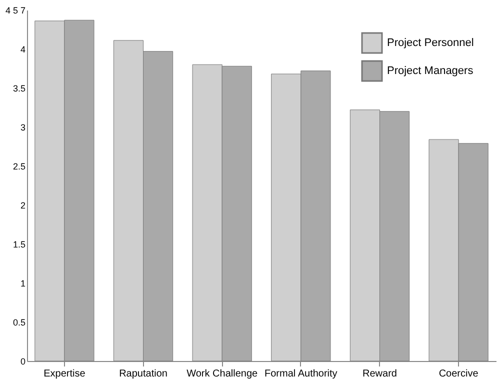 This screenshot has height=382, width=500. Describe the element at coordinates (143, 374) in the screenshot. I see `x-tick-label: Raputation` at that location.